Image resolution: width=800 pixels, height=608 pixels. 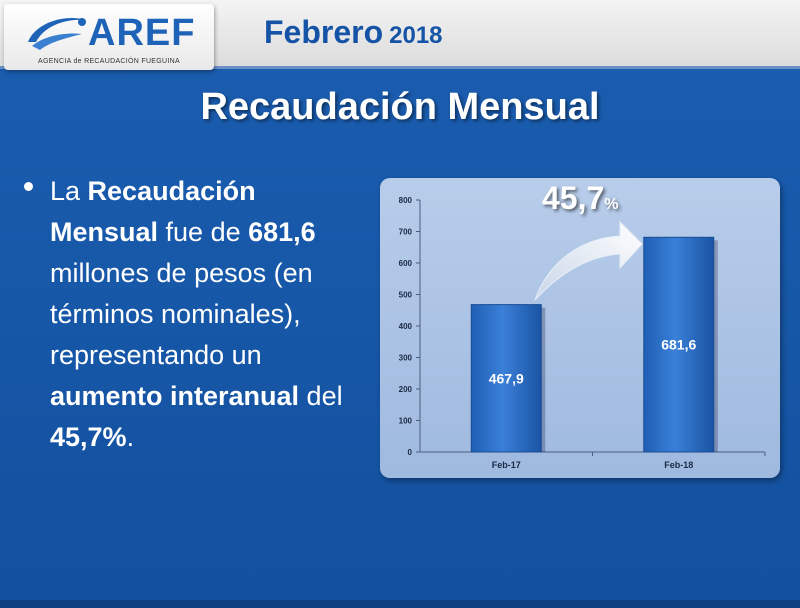 I want to click on header-year: 2018, so click(x=416, y=35).